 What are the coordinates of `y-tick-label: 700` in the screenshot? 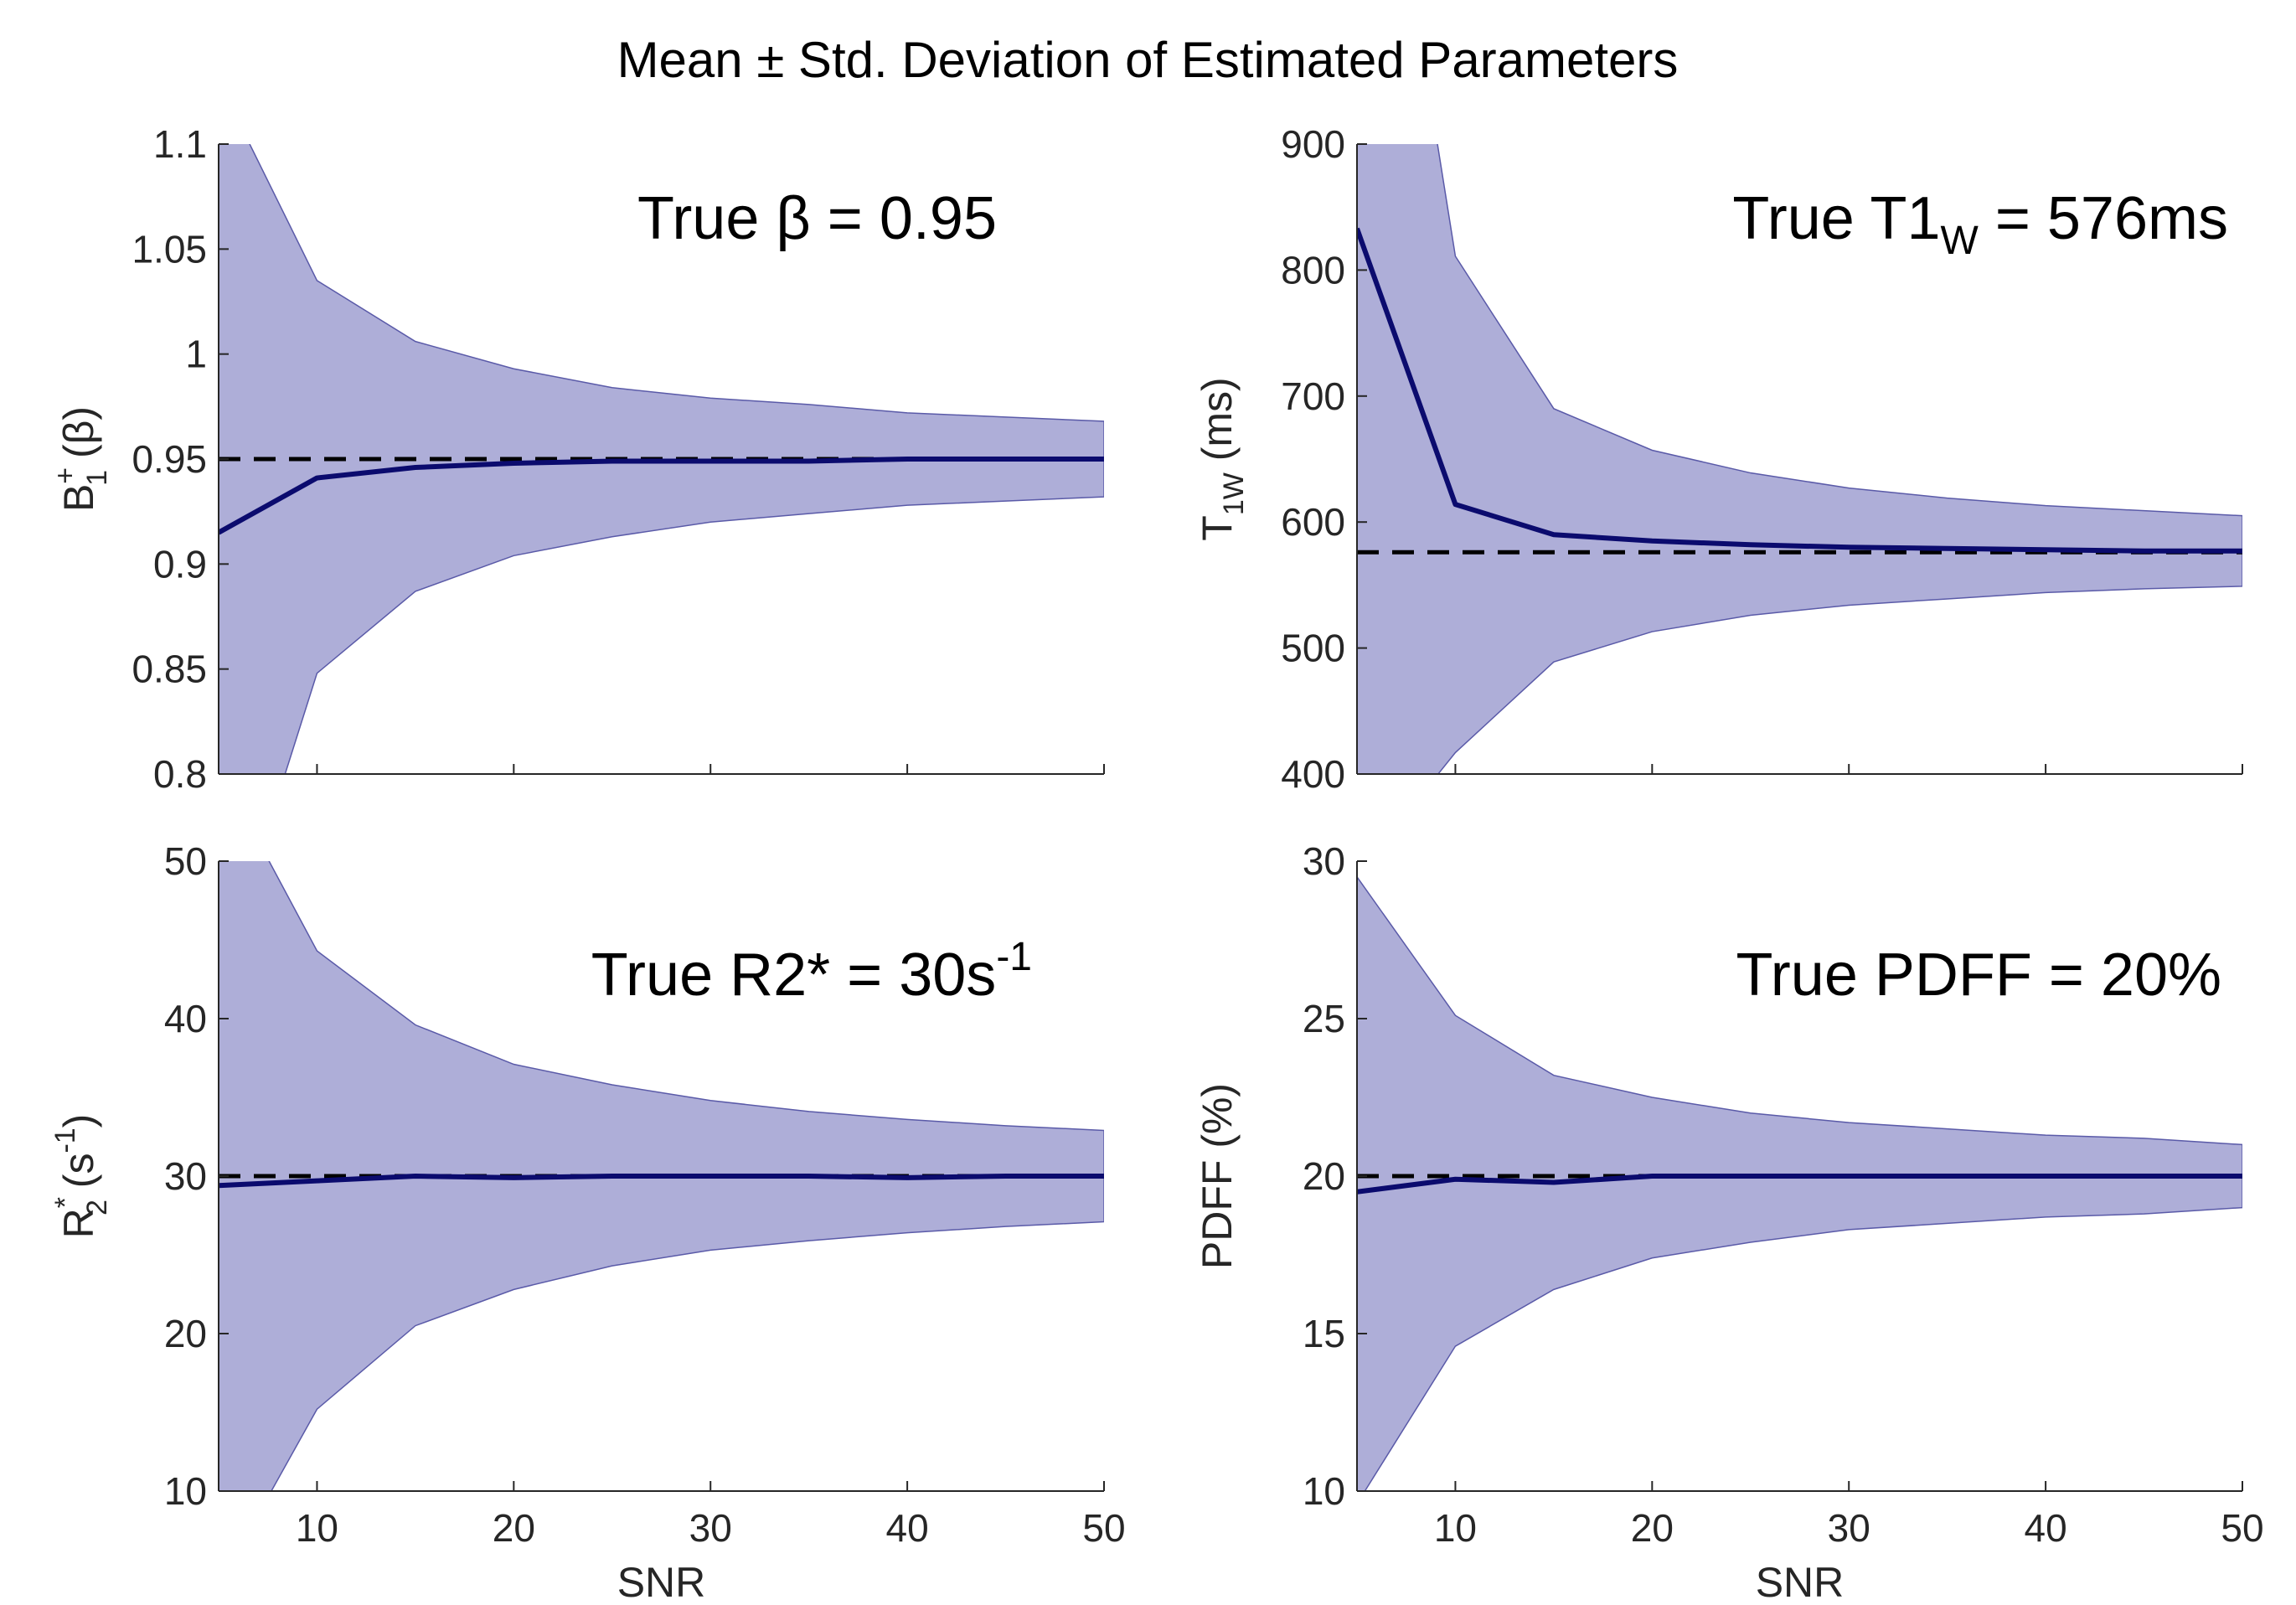 It's located at (1313, 396).